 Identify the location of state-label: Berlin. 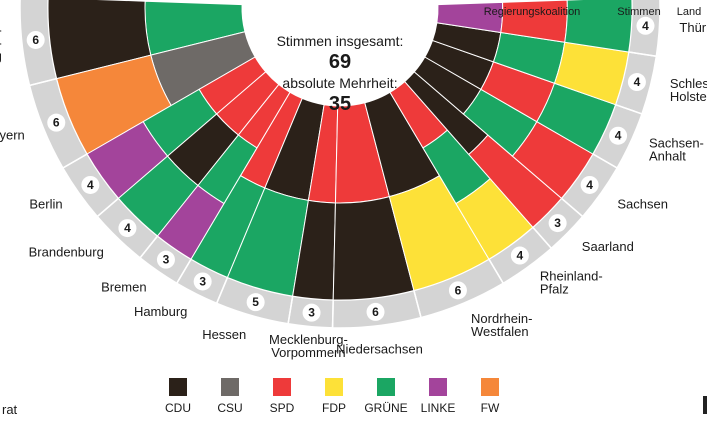
(45, 204).